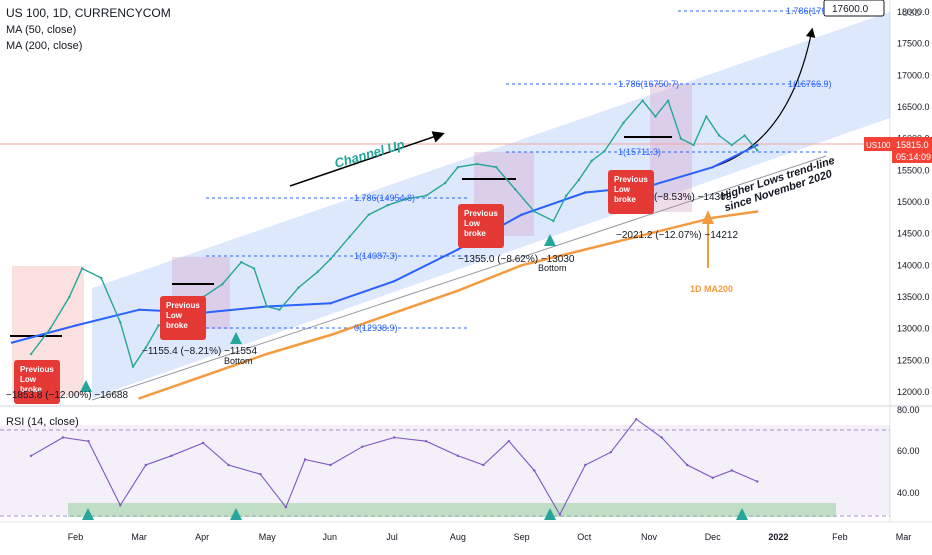 This screenshot has width=932, height=555. I want to click on time-tick: Sep, so click(522, 537).